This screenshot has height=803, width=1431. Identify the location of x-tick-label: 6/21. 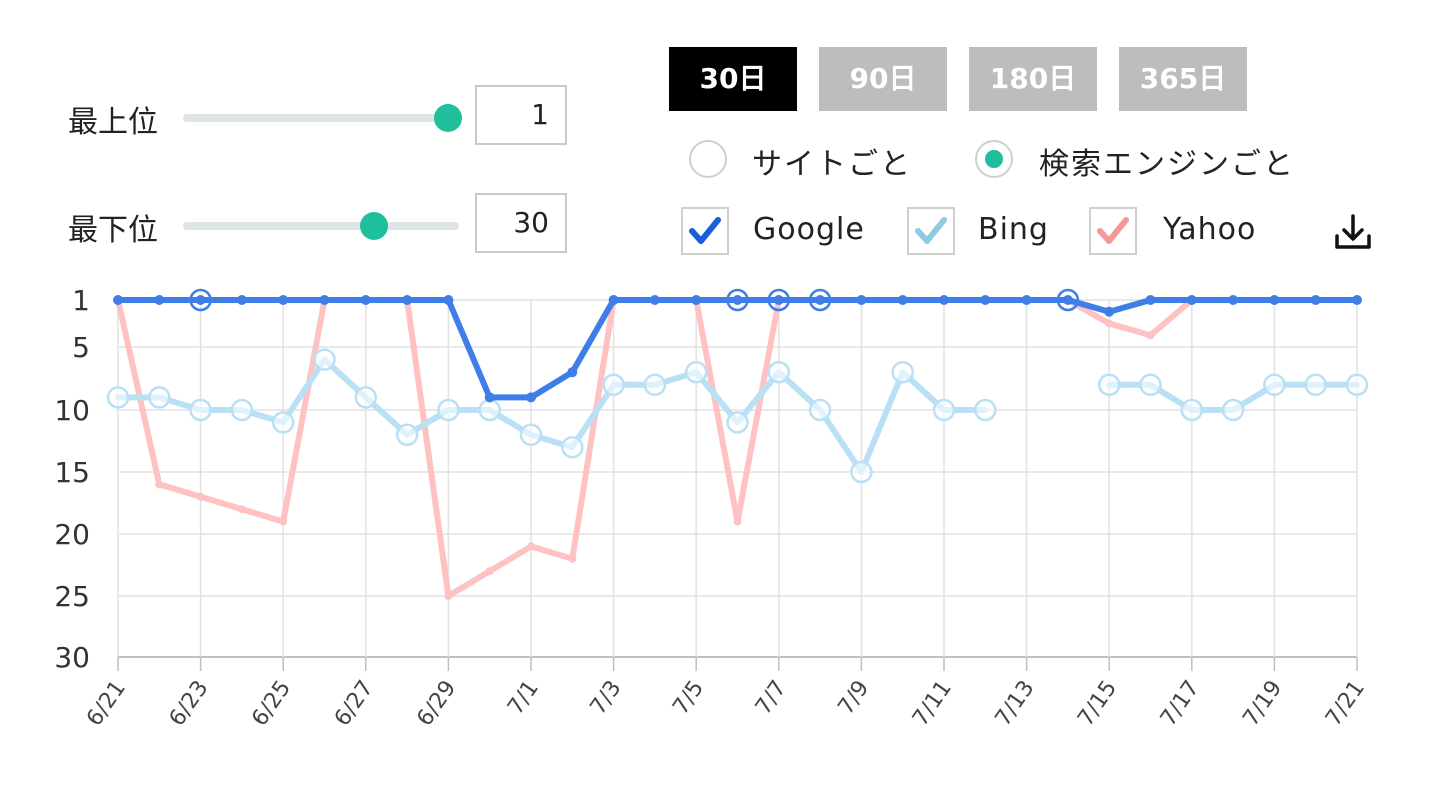
(106, 703).